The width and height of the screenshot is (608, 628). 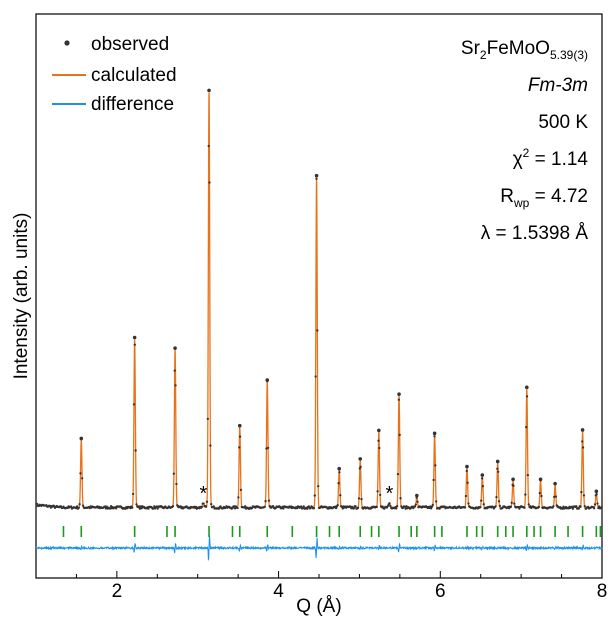 I want to click on legend-difference-label: difference, so click(x=132, y=104).